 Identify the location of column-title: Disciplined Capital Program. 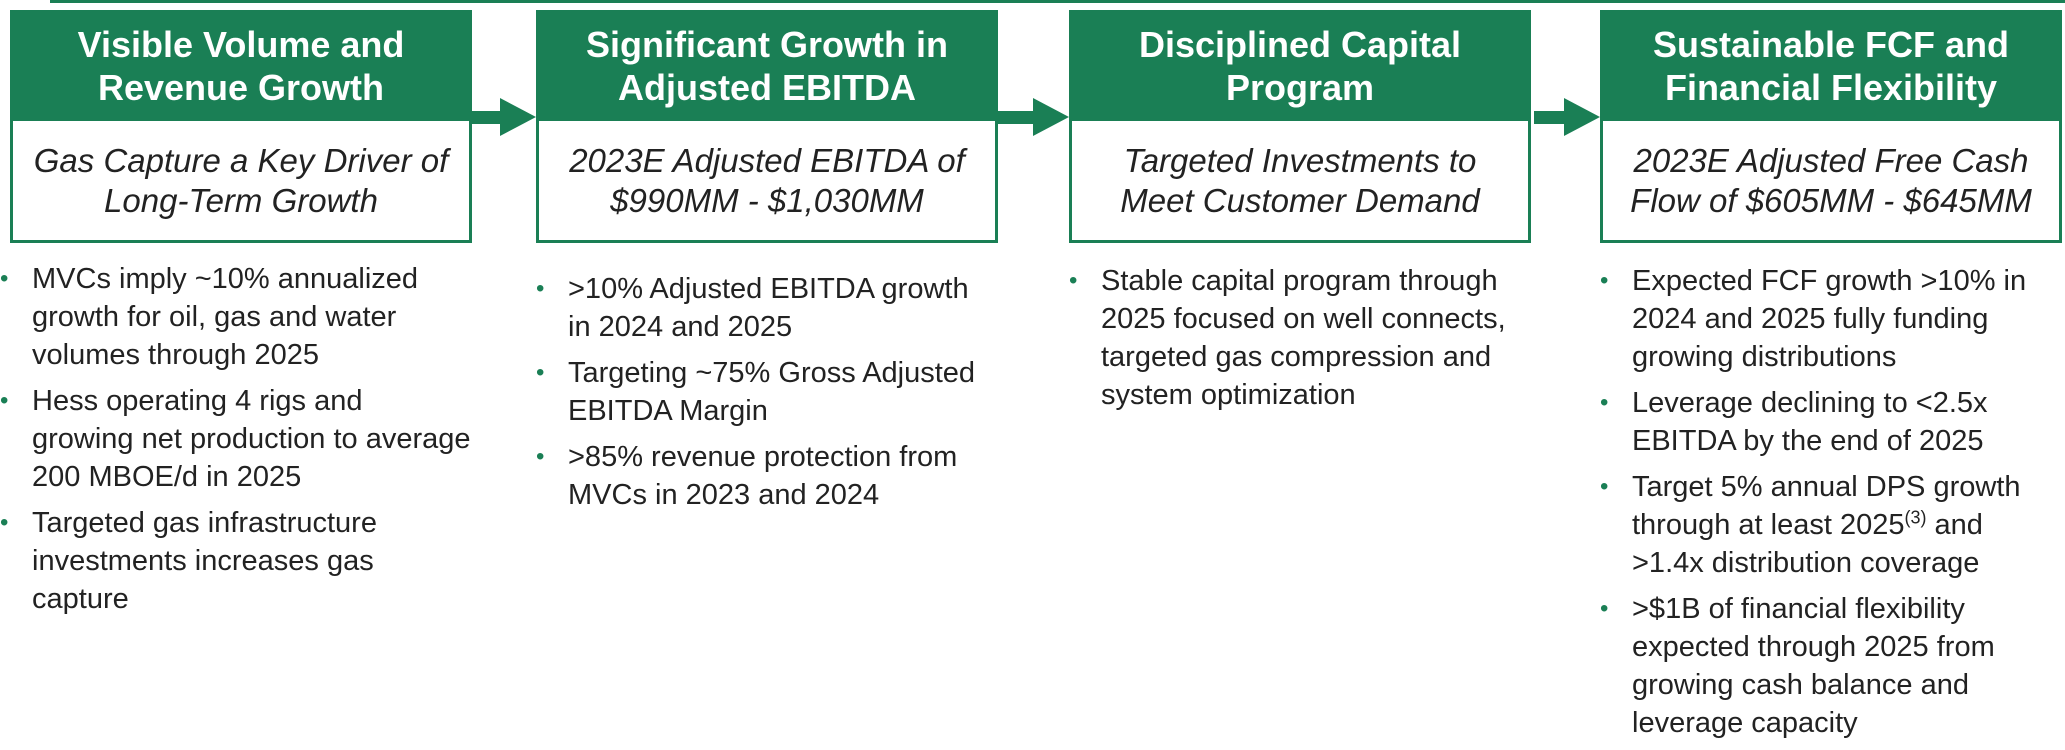
(1300, 65).